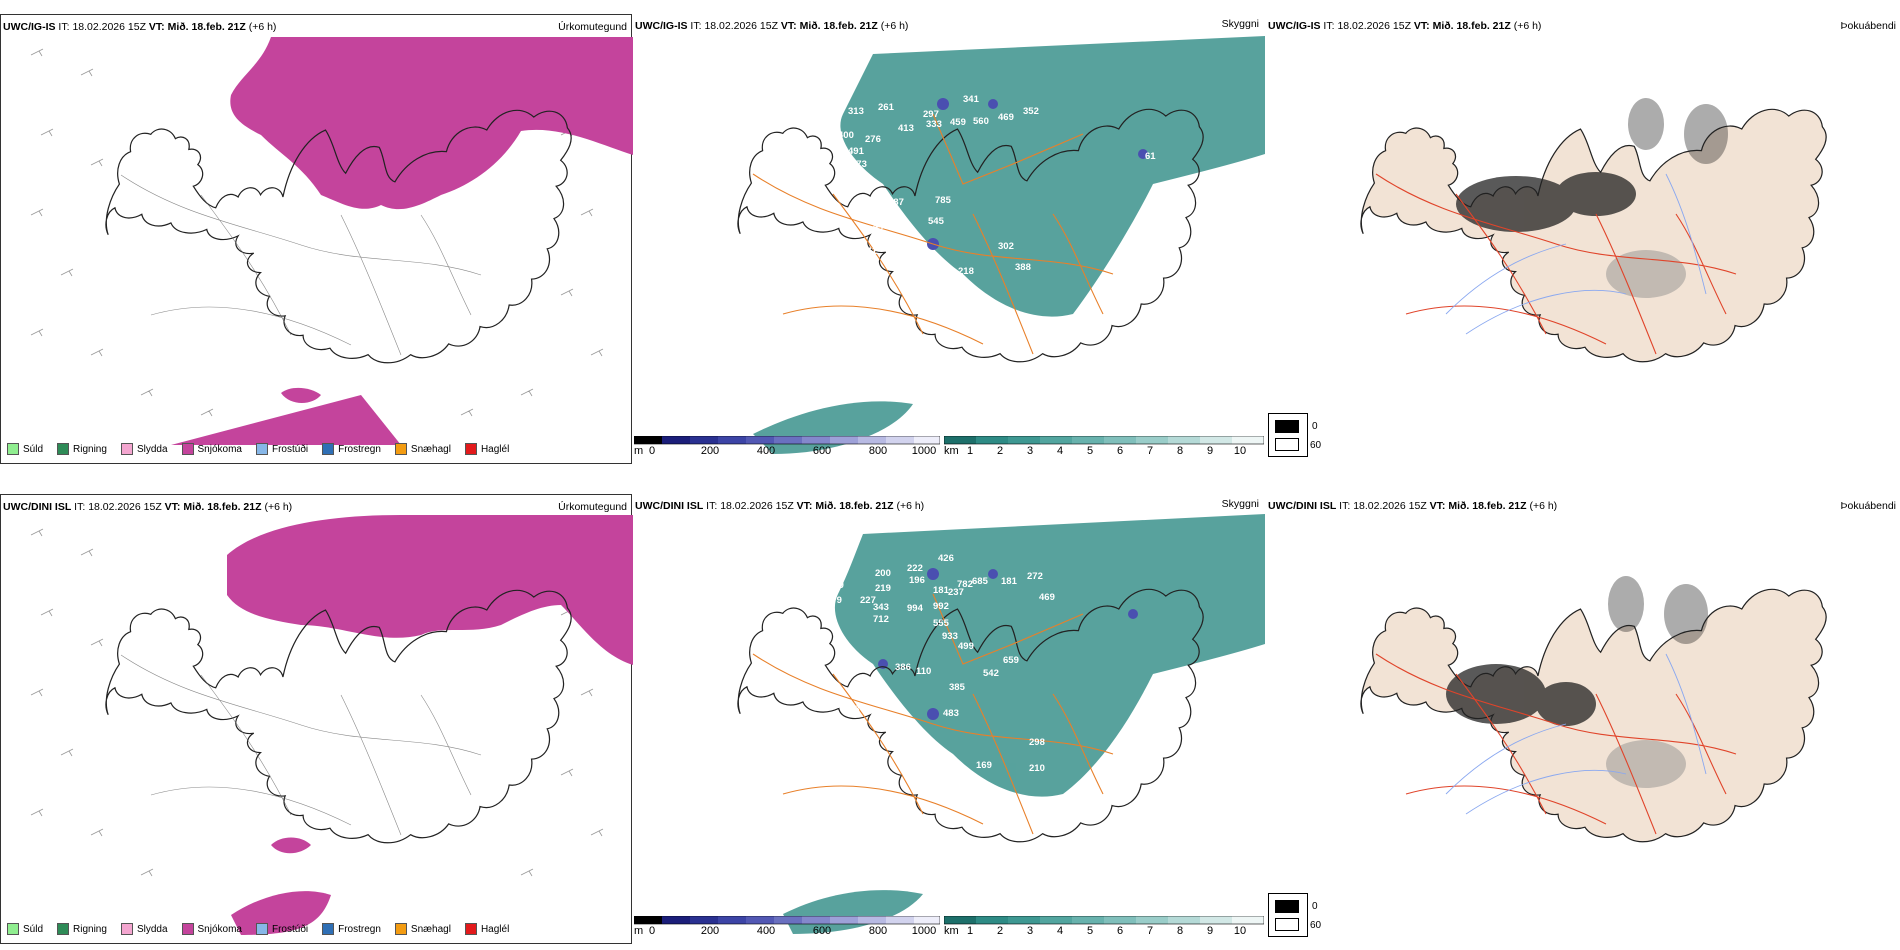 The image size is (1900, 950). I want to click on fog-shading, so click(1577, 682).